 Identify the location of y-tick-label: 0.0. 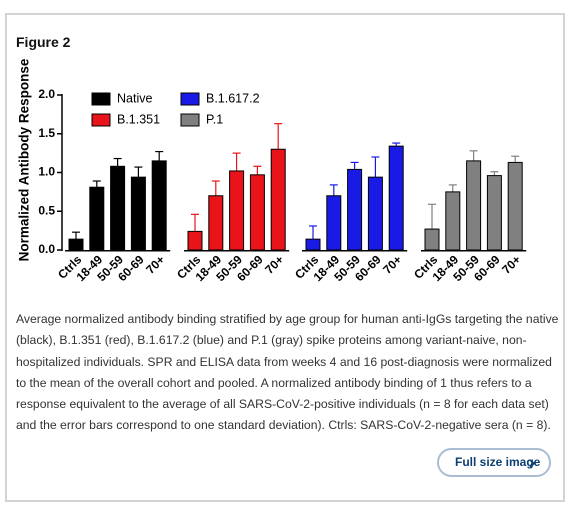
(46, 249).